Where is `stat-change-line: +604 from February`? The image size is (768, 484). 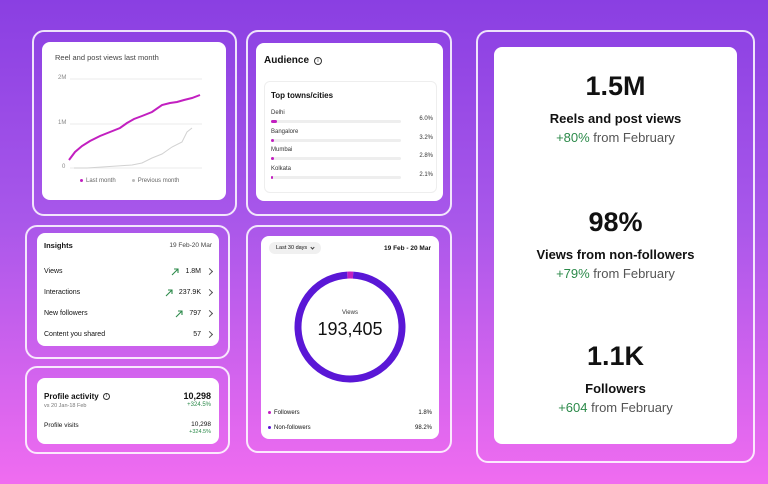 stat-change-line: +604 from February is located at coordinates (615, 407).